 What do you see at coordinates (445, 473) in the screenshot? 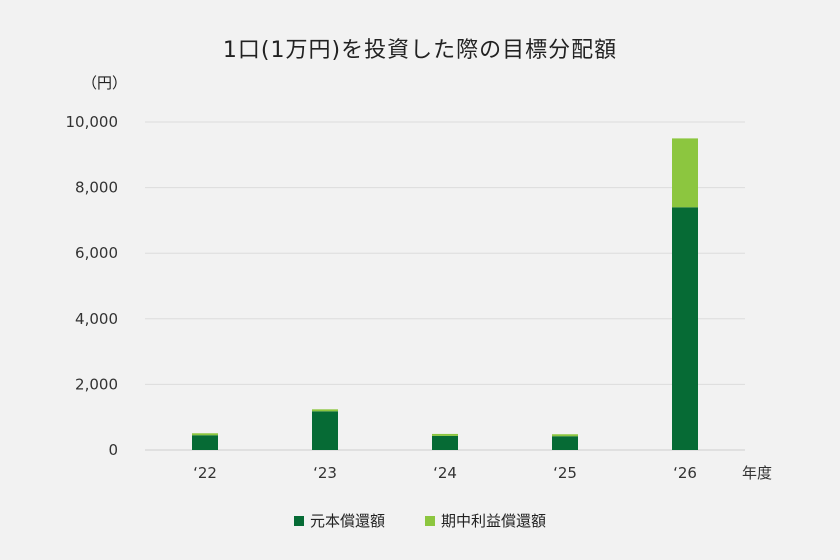
I see `x-tick-label: ‘24` at bounding box center [445, 473].